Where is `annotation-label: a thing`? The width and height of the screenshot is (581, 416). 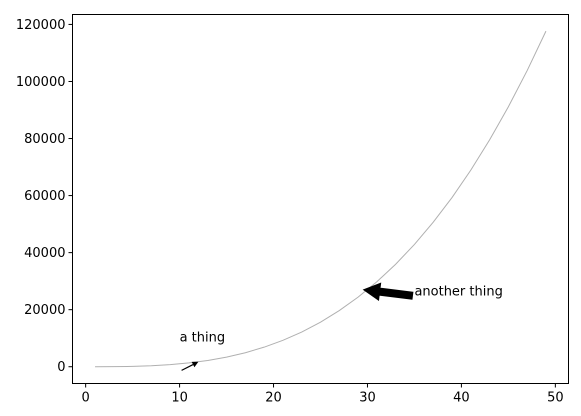 annotation-label: a thing is located at coordinates (203, 337).